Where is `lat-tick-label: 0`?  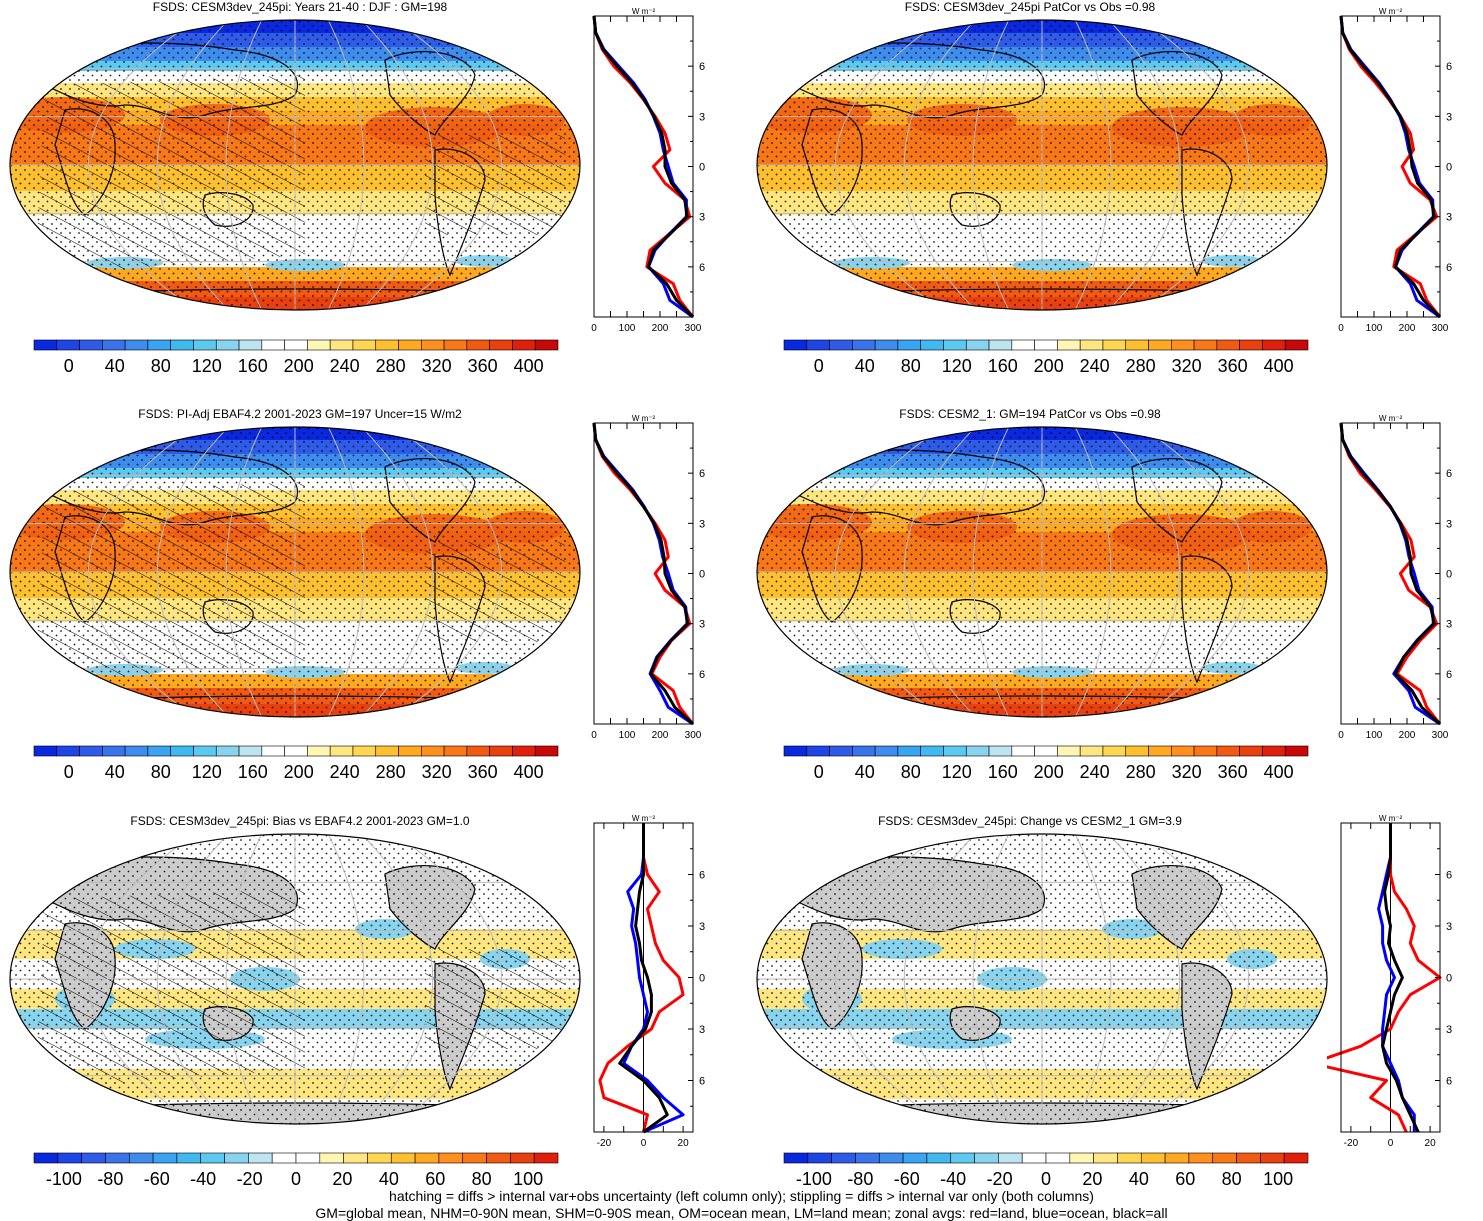 lat-tick-label: 0 is located at coordinates (702, 168).